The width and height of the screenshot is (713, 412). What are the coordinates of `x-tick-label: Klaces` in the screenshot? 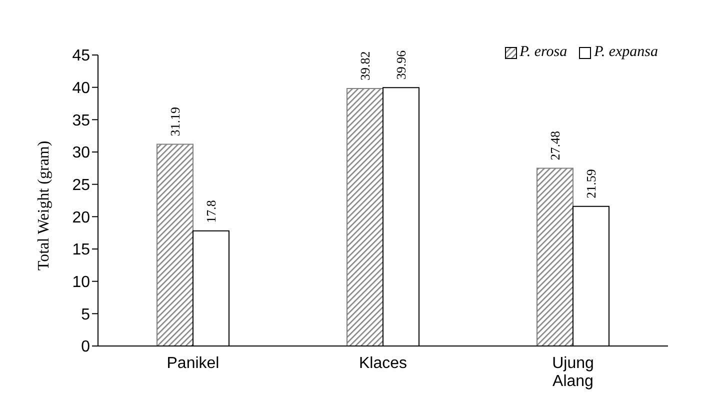 It's located at (383, 363).